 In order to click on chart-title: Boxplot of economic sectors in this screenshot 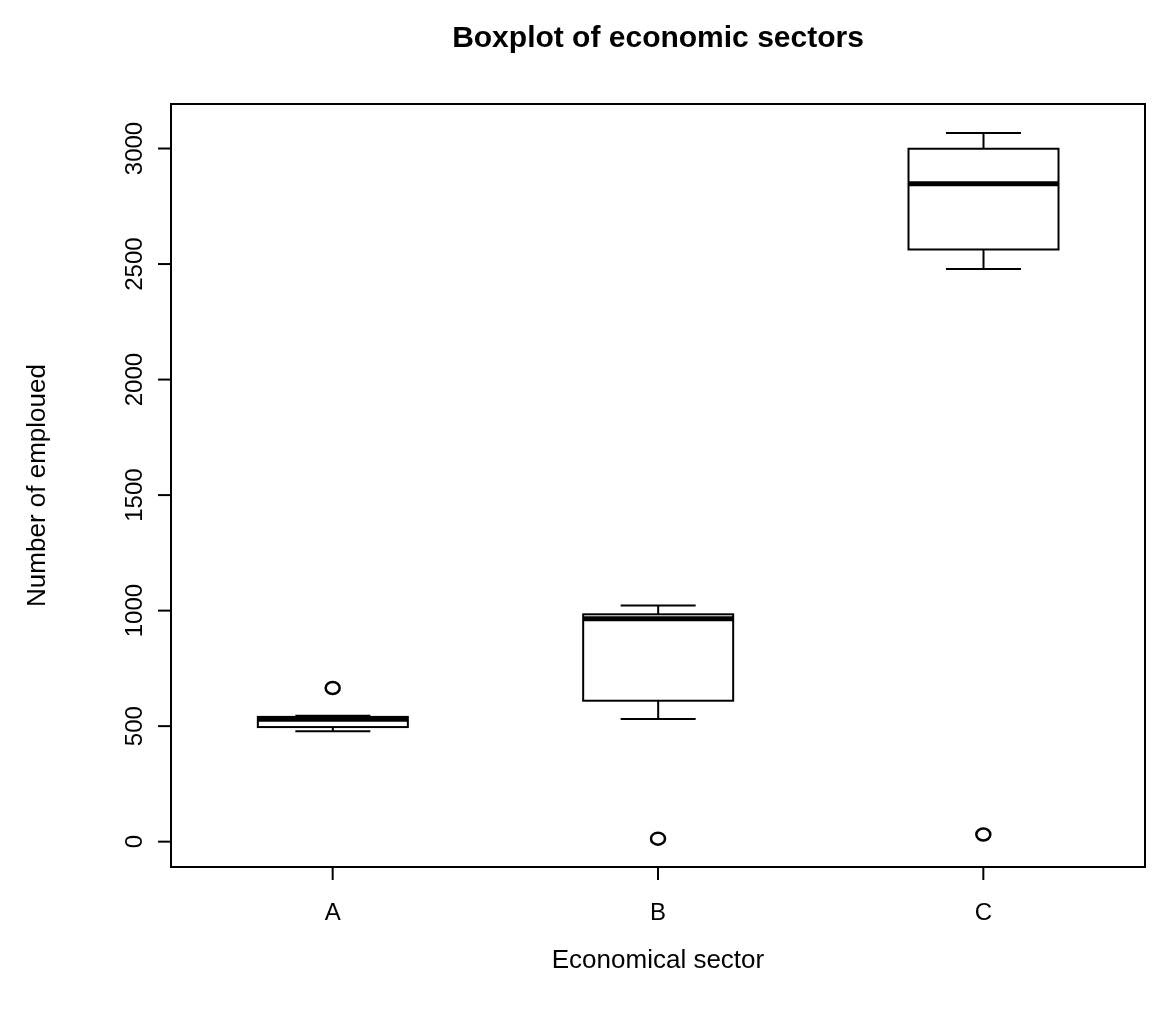, I will do `click(658, 37)`.